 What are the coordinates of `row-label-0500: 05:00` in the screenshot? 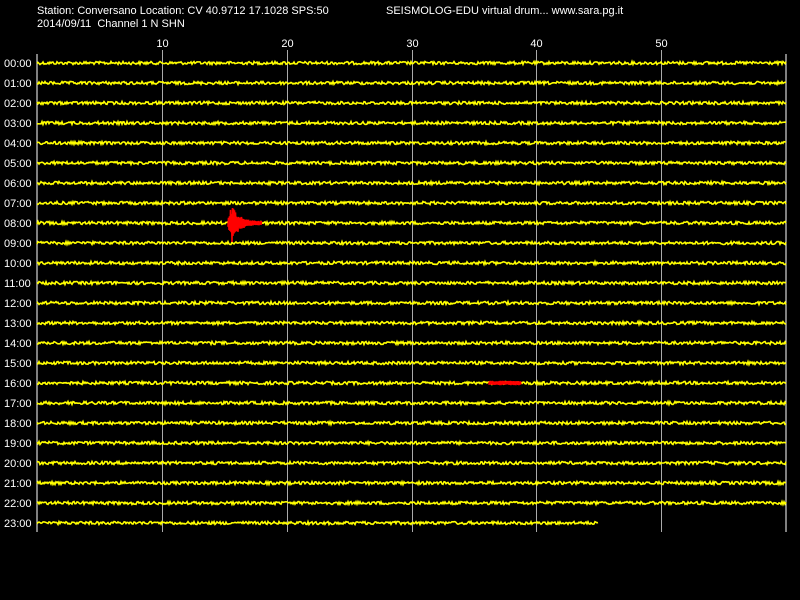 It's located at (18, 164).